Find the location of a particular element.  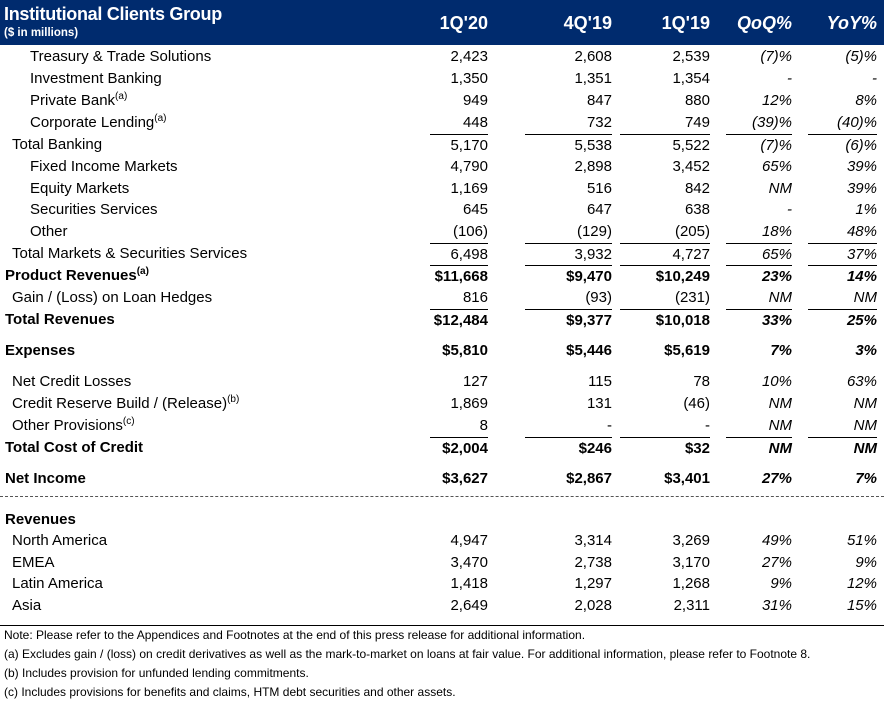

row-label: Equity Markets is located at coordinates (79, 188).